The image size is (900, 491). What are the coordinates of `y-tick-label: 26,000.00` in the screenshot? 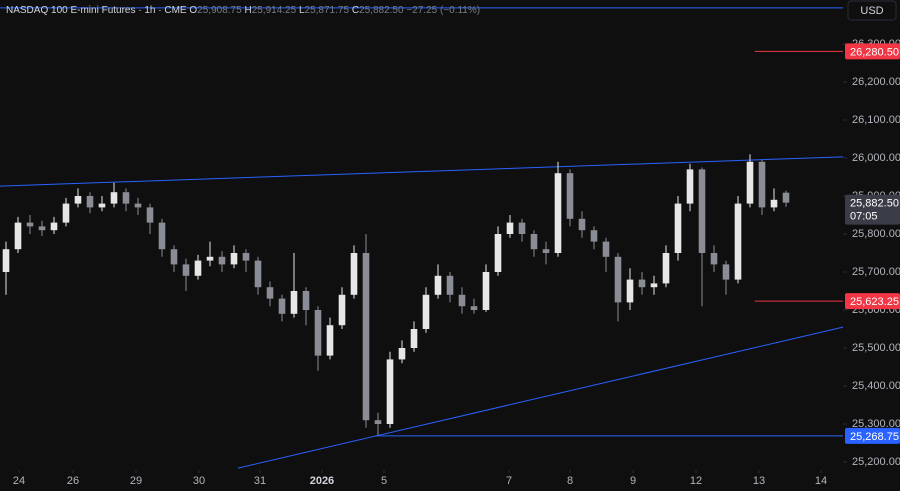 It's located at (876, 158).